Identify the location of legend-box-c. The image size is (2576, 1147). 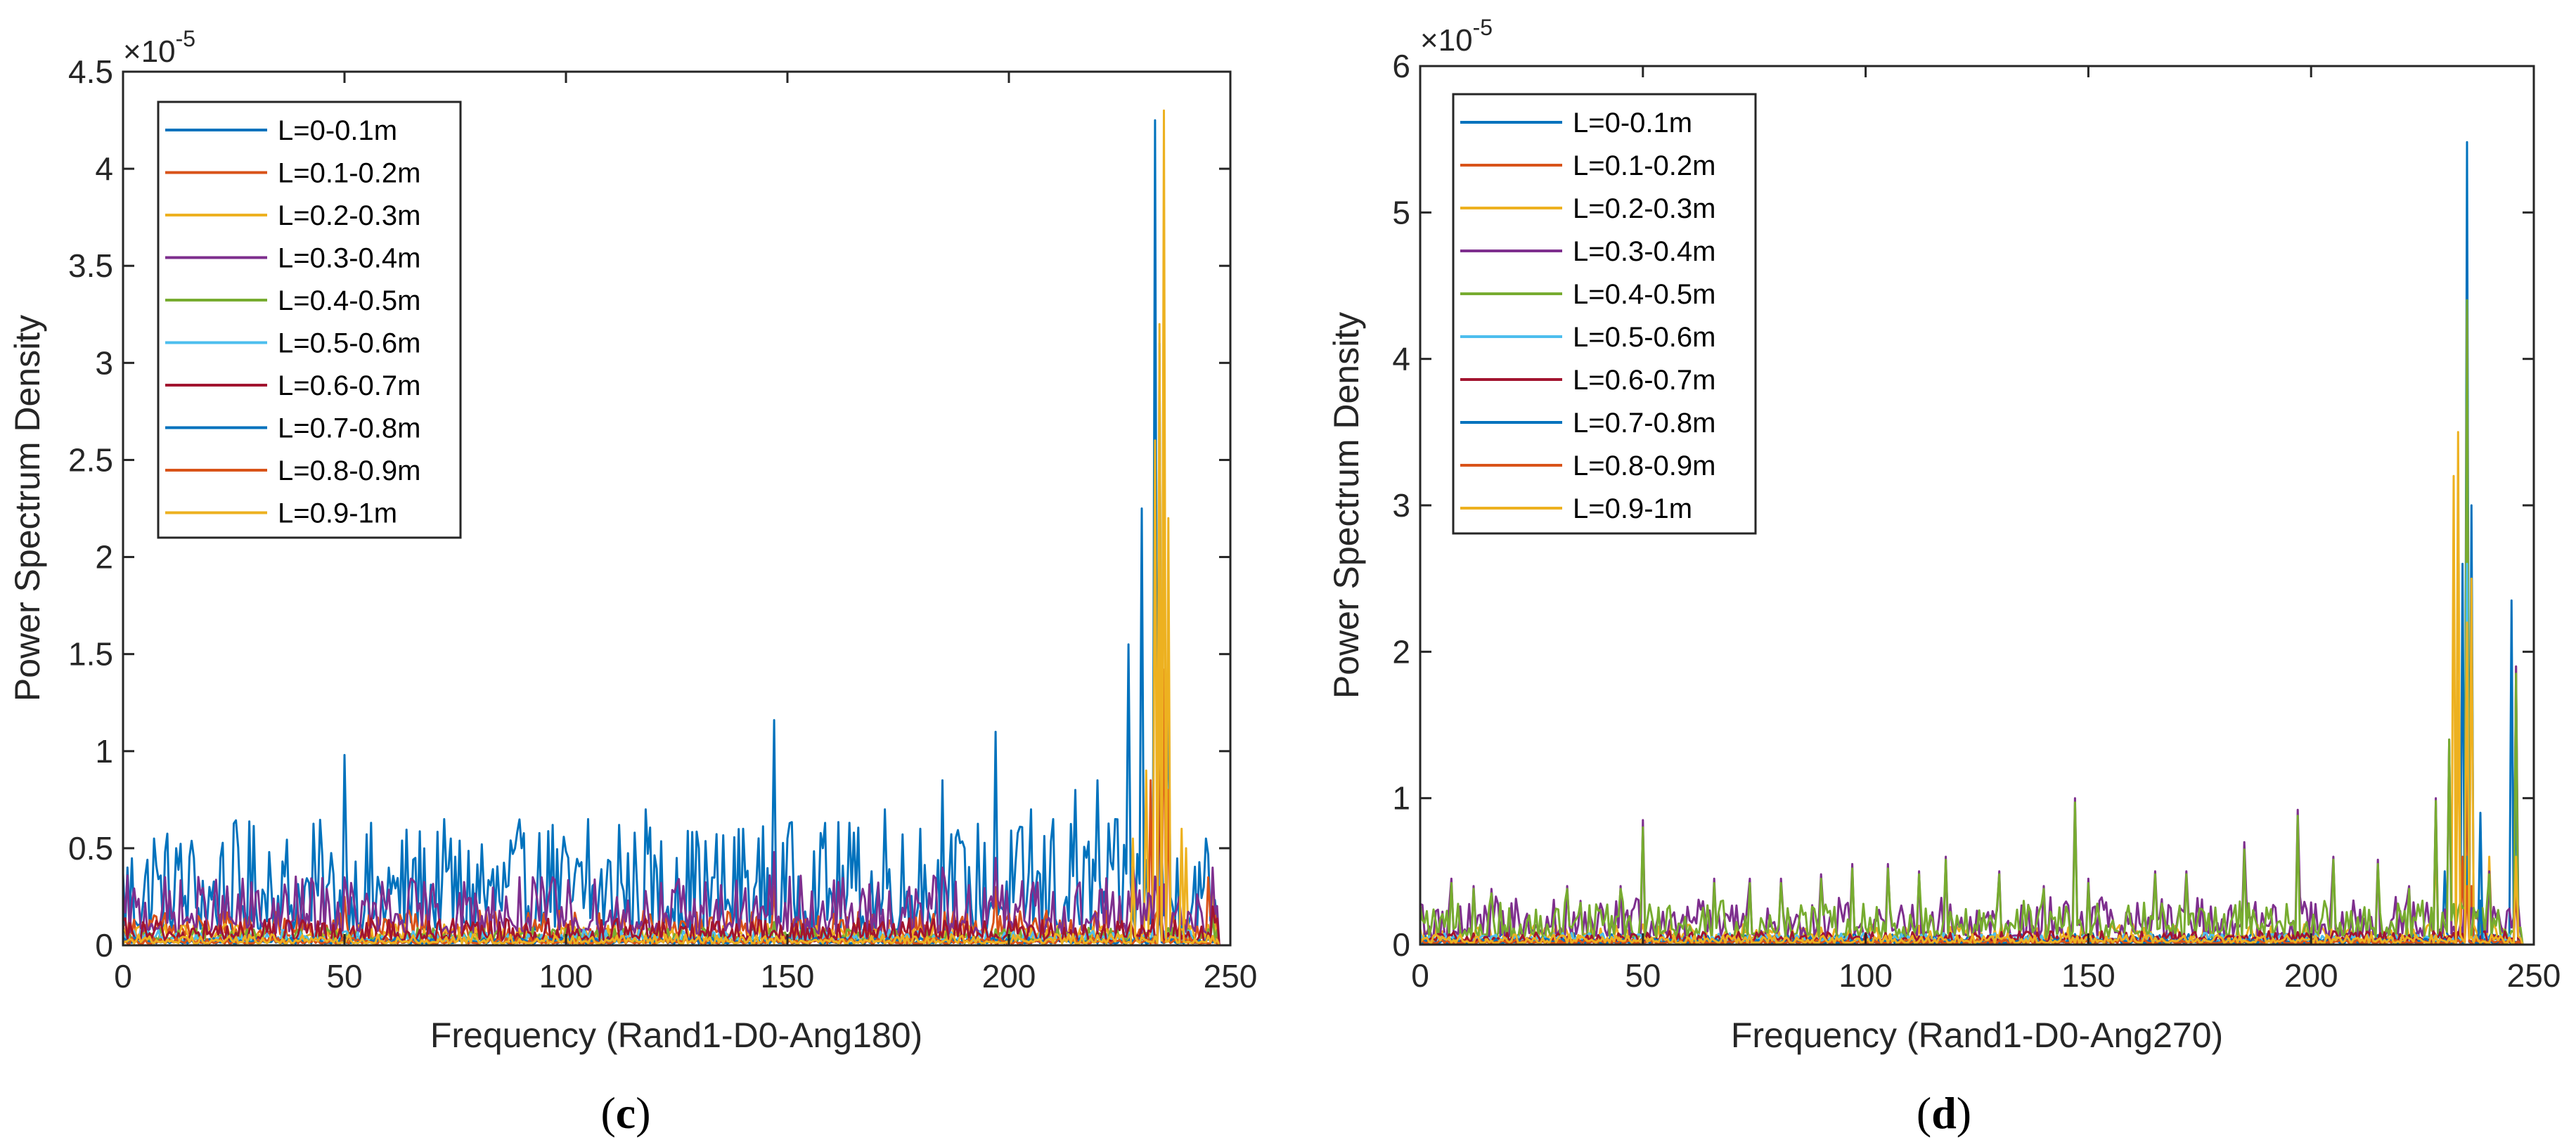
(309, 320).